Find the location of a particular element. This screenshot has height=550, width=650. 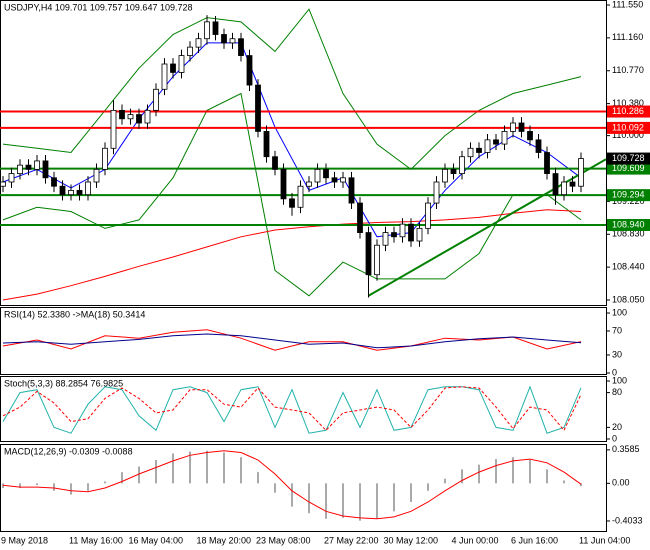

level-label: 108.940 is located at coordinates (628, 224).